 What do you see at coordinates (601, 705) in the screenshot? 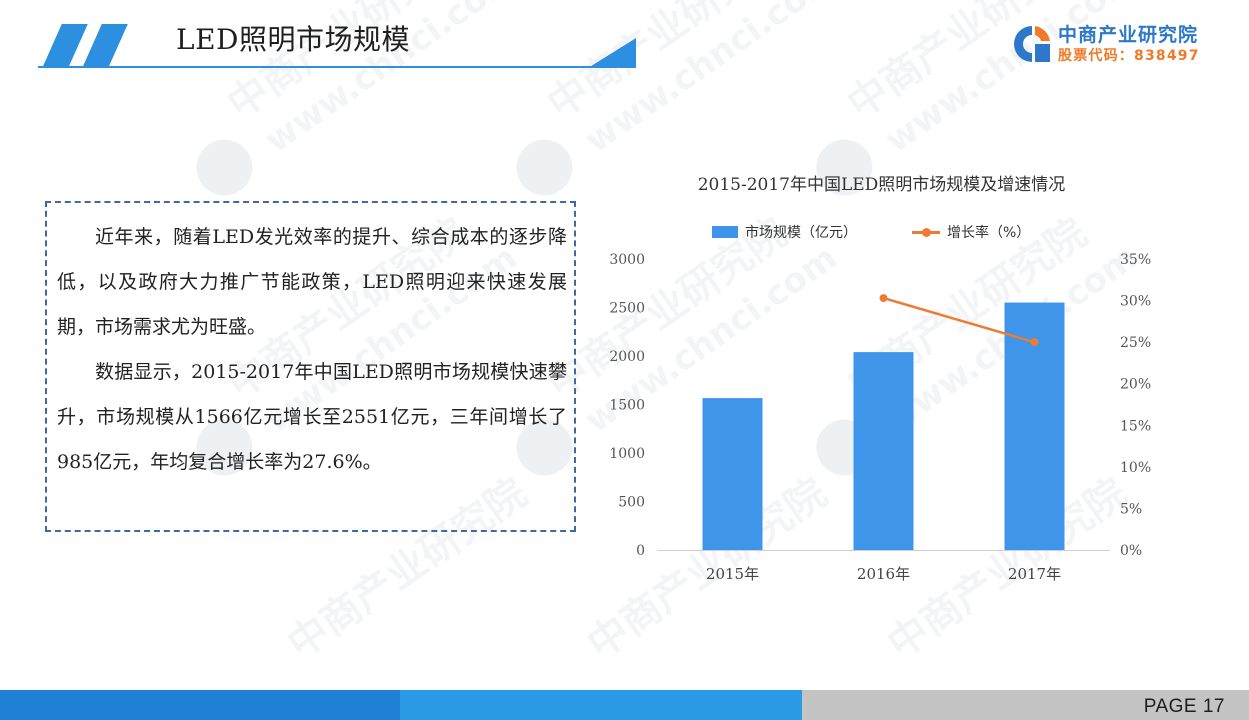
I see `footer-band-light` at bounding box center [601, 705].